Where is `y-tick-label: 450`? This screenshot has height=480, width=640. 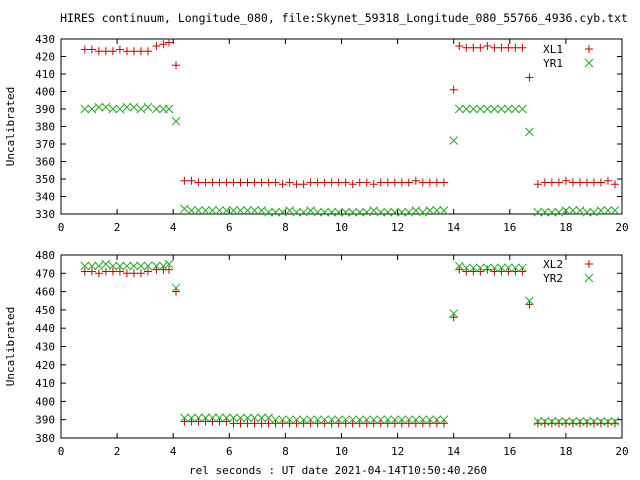 y-tick-label: 450 is located at coordinates (45, 310).